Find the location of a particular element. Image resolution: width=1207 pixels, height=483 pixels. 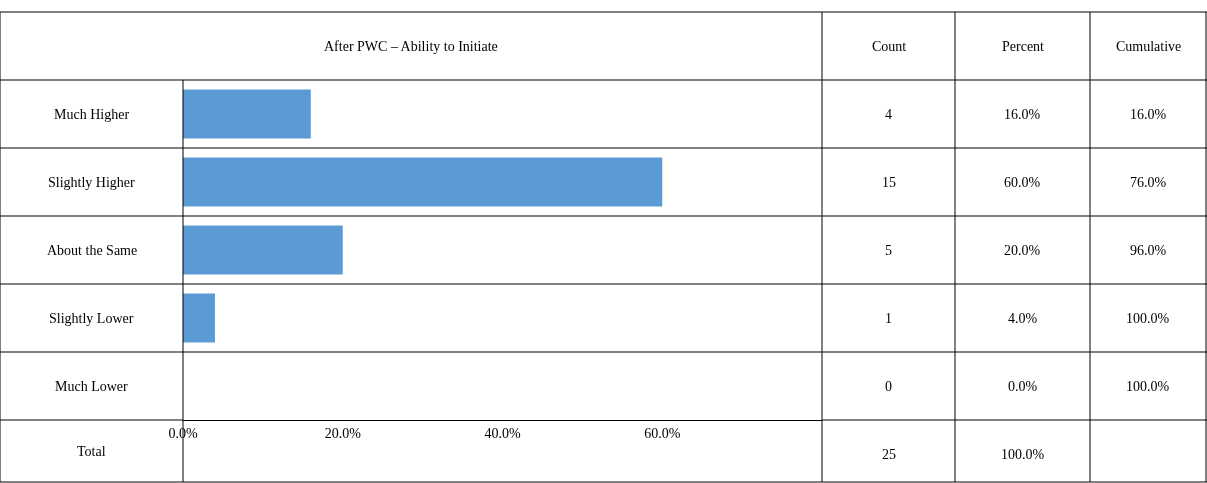

y-tick-label: About the Same is located at coordinates (92, 250).